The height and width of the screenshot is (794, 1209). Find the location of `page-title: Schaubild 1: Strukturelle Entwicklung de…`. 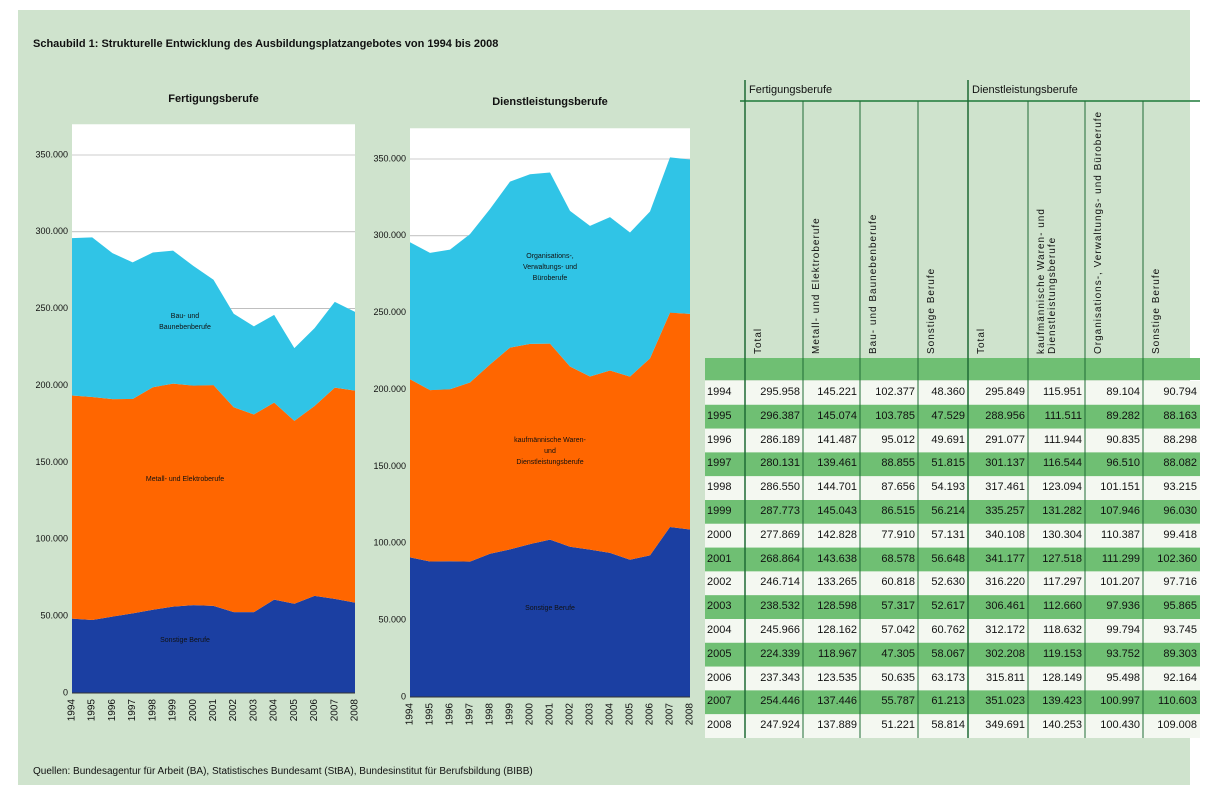

page-title: Schaubild 1: Strukturelle Entwicklung de… is located at coordinates (266, 44).